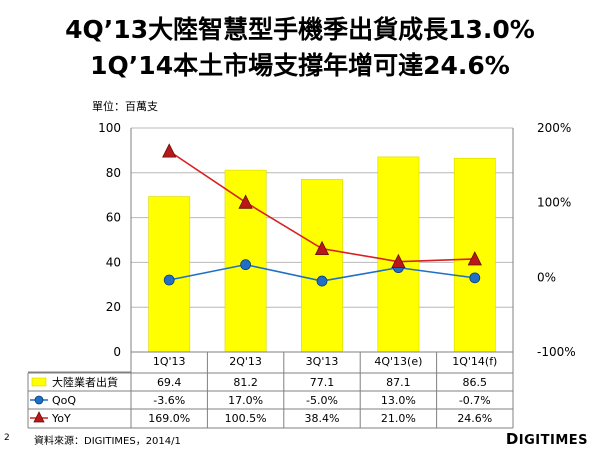  Describe the element at coordinates (475, 400) in the screenshot. I see `table-value: -0.7%` at that location.